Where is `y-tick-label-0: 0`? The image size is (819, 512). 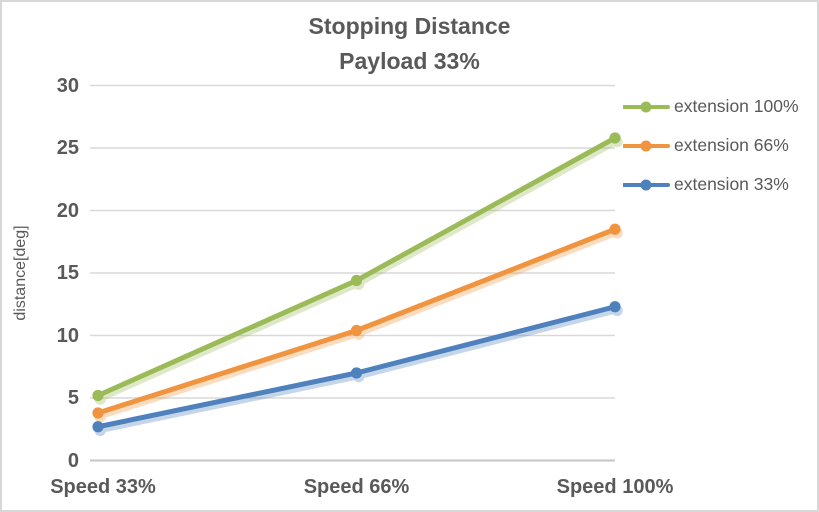
y-tick-label-0: 0 is located at coordinates (73, 460).